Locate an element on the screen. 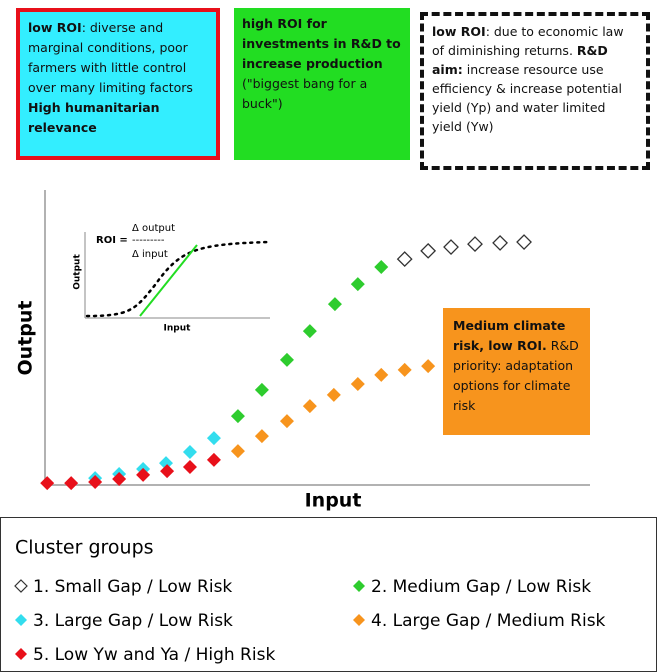  inset-text: Δ output is located at coordinates (153, 228).